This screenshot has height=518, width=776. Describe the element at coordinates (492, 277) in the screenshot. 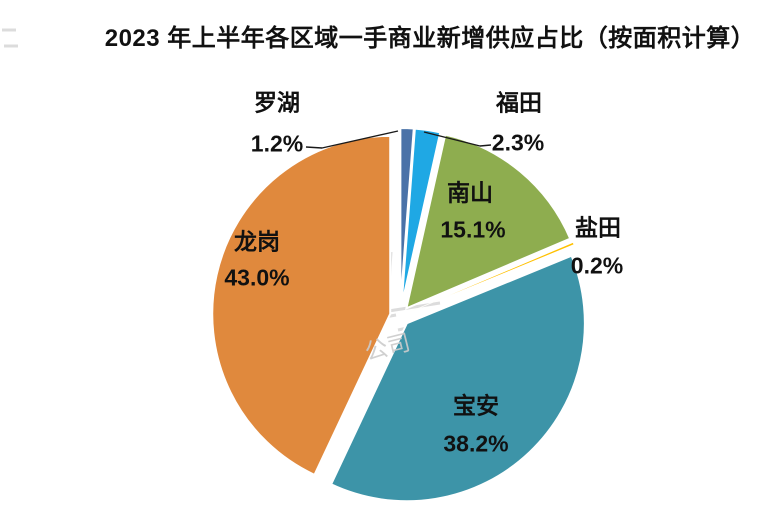

I see `pie-slice-yantian` at that location.